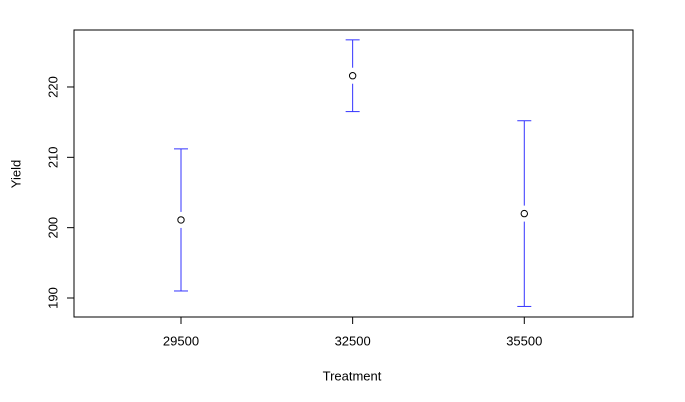 The height and width of the screenshot is (402, 685). What do you see at coordinates (52, 298) in the screenshot?
I see `y-tick-label: 190` at bounding box center [52, 298].